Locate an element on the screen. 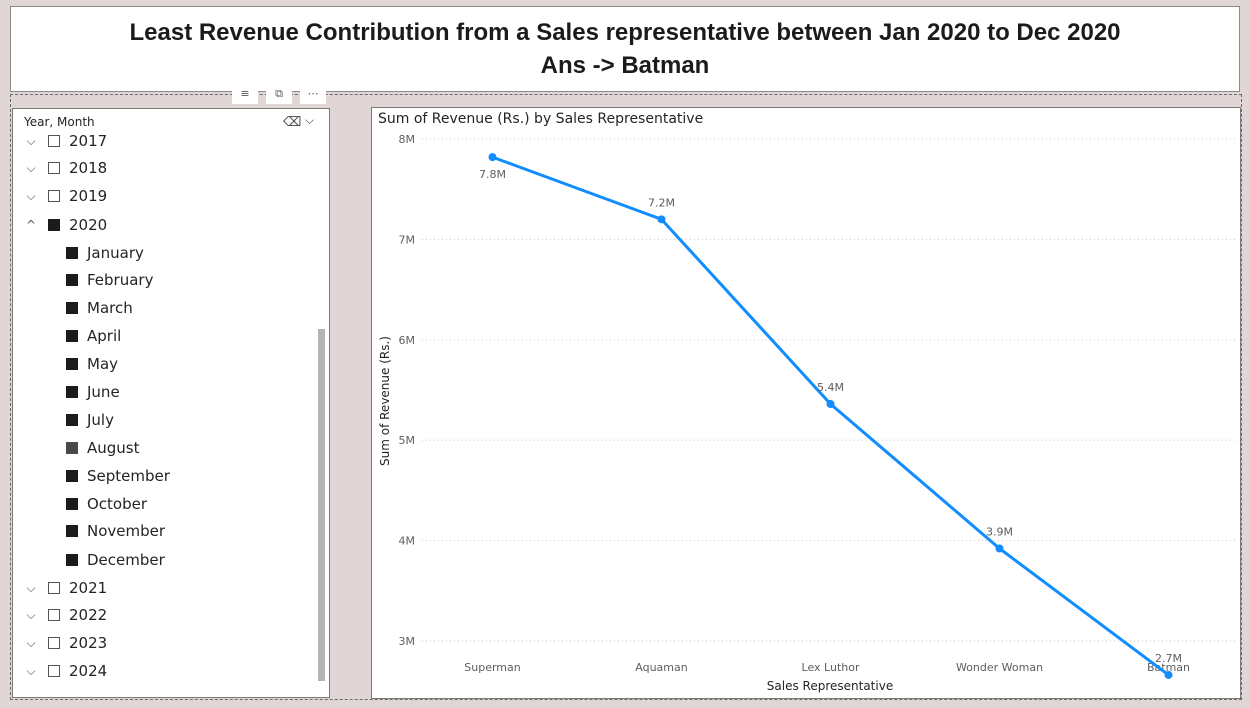 This screenshot has width=1250, height=708. slicer-month-item: August is located at coordinates (103, 448).